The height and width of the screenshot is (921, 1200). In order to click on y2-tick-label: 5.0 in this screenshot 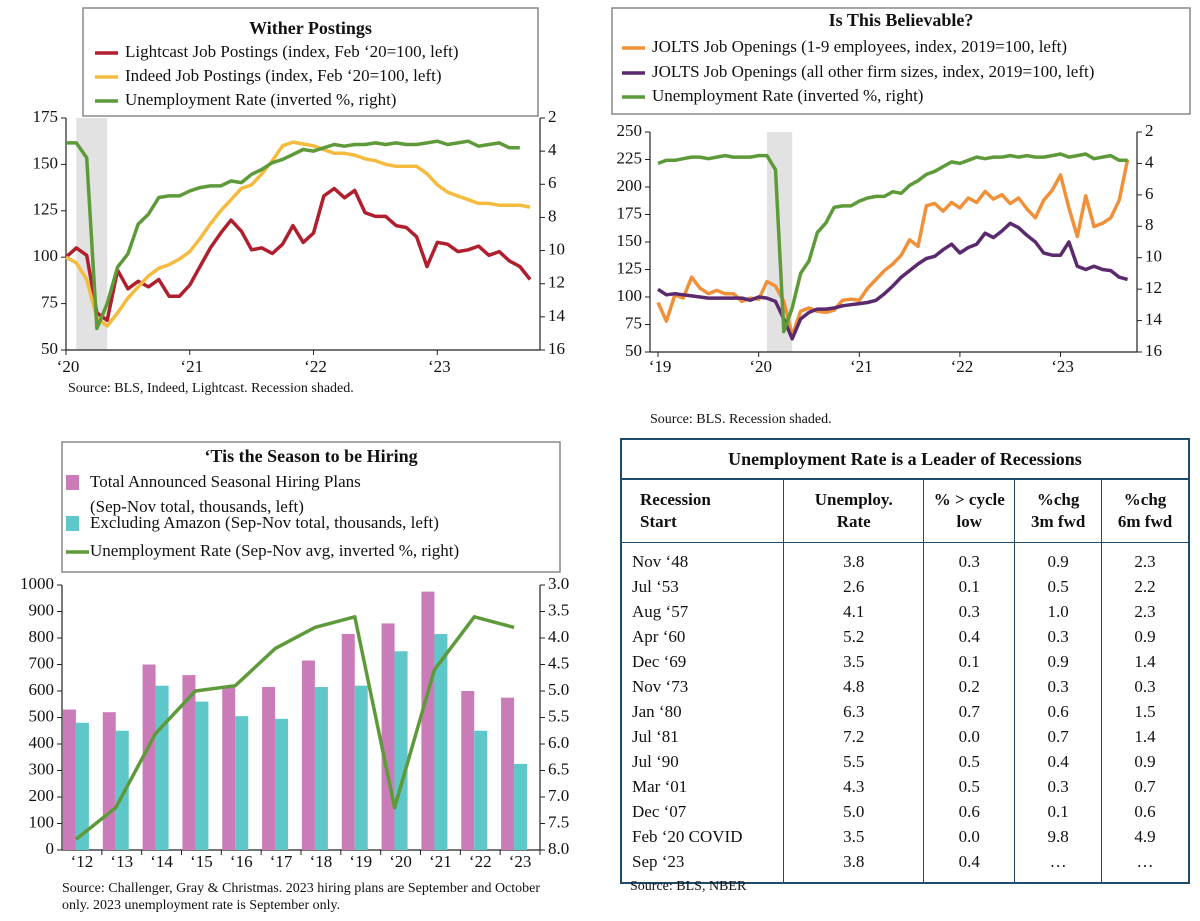, I will do `click(558, 689)`.